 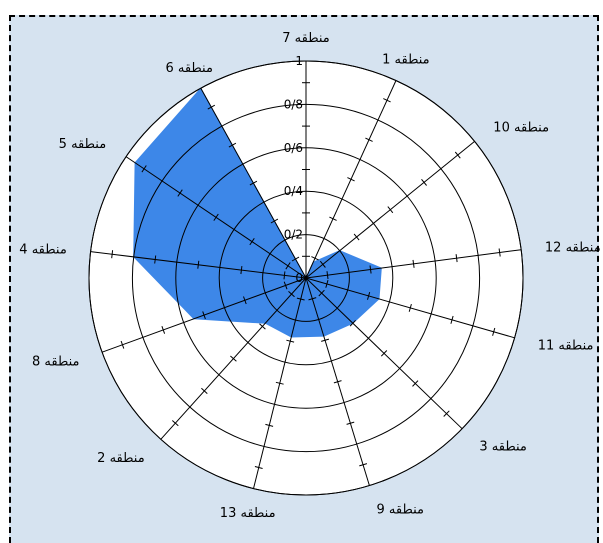 What do you see at coordinates (401, 510) in the screenshot?
I see `category-label: منطقه 9` at bounding box center [401, 510].